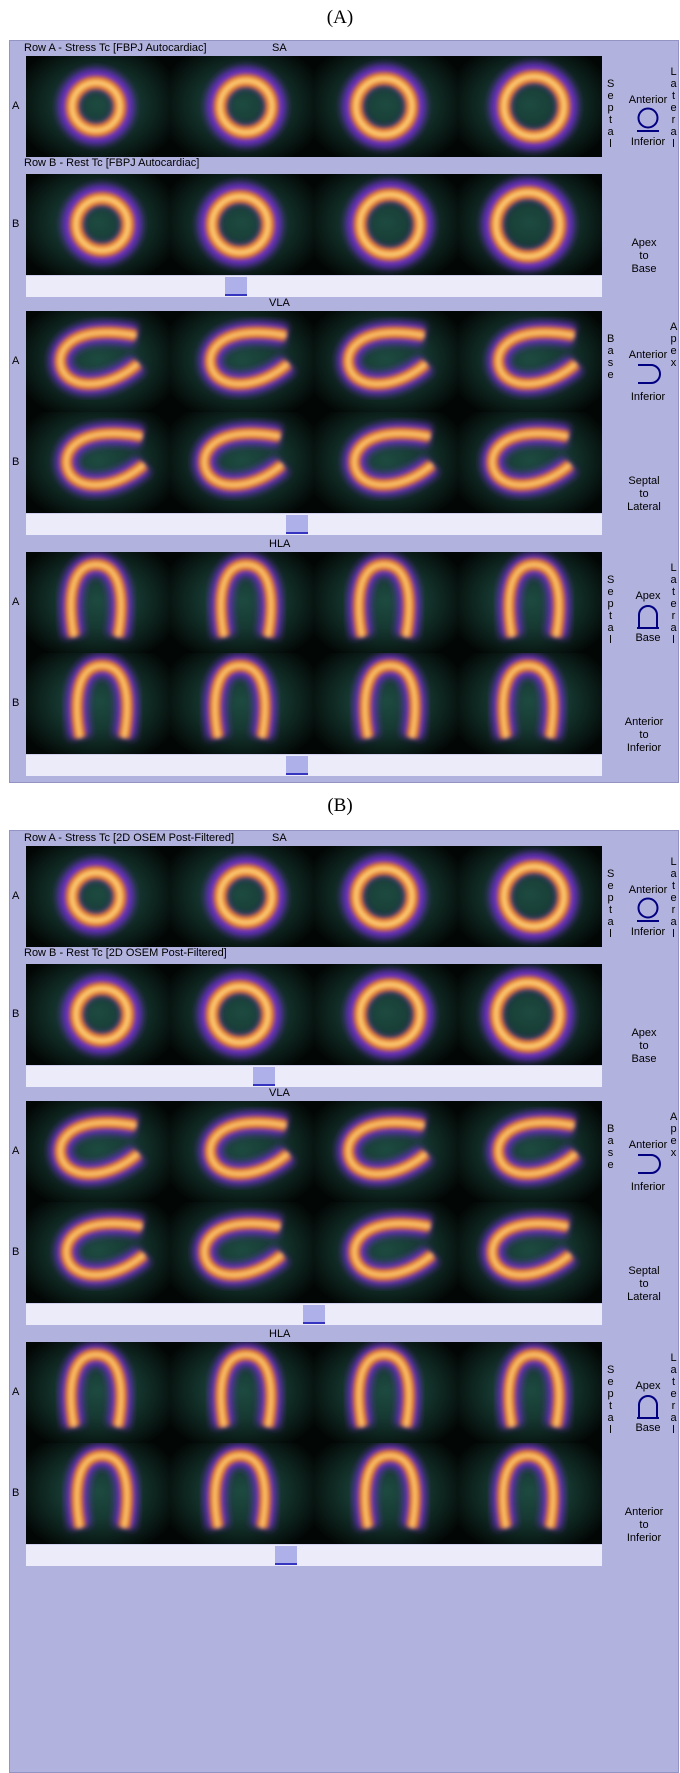 The width and height of the screenshot is (680, 1773). Describe the element at coordinates (648, 909) in the screenshot. I see `circle-orientation-icon` at that location.